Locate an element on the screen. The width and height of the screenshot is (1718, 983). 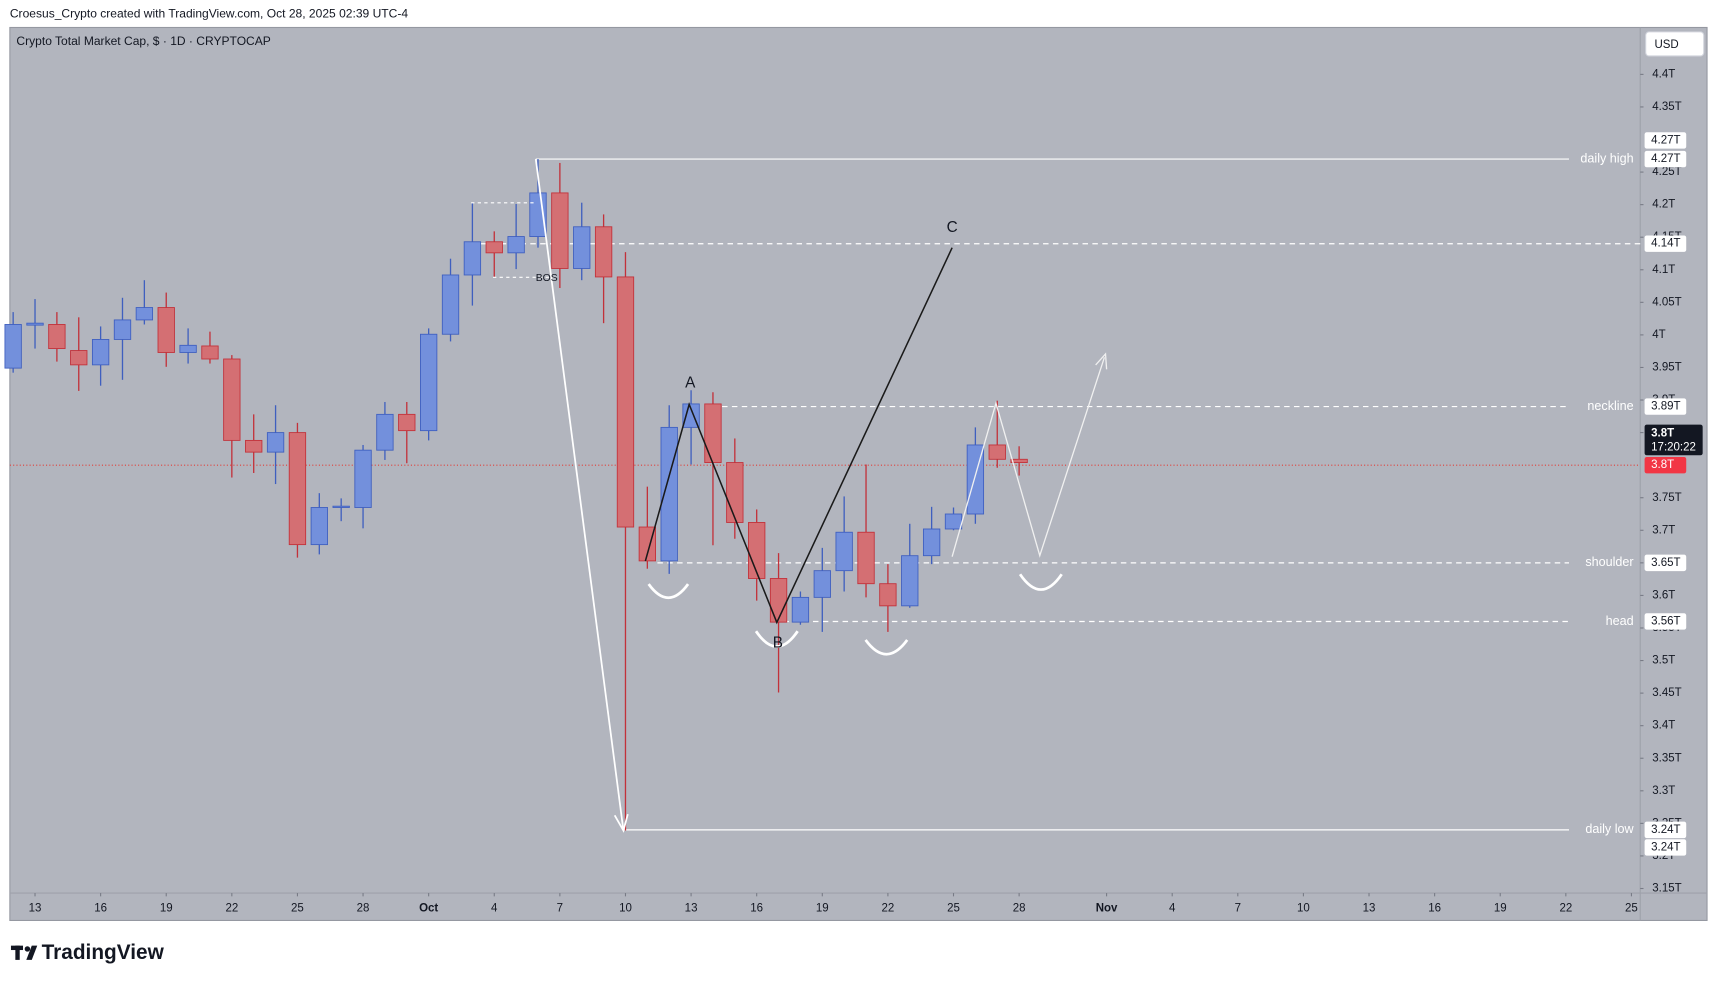
brand-logo is located at coordinates (24, 952).